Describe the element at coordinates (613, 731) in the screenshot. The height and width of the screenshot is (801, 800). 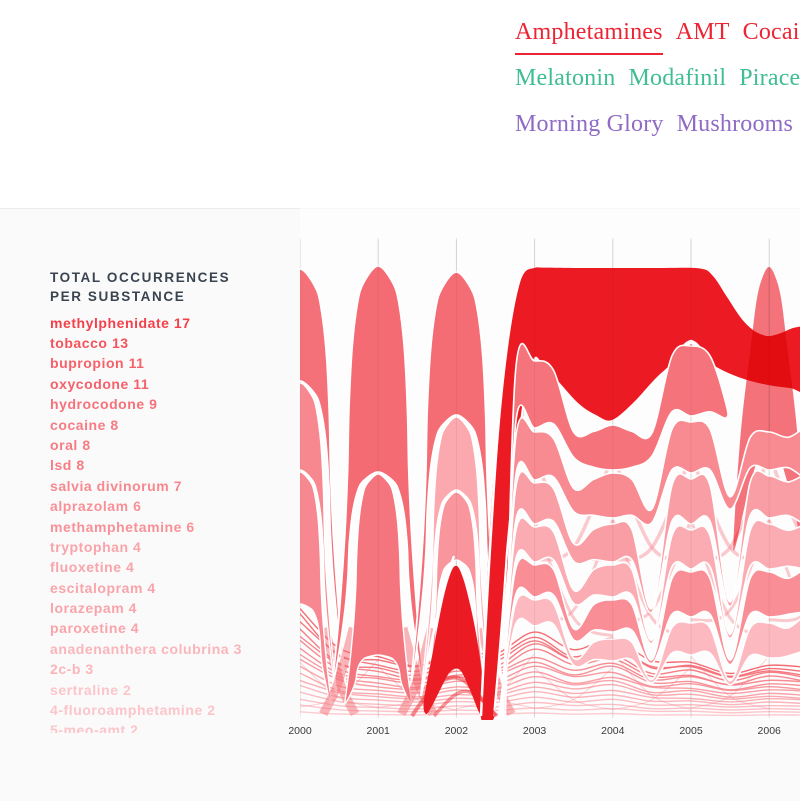
I see `svg-text: 2004` at that location.